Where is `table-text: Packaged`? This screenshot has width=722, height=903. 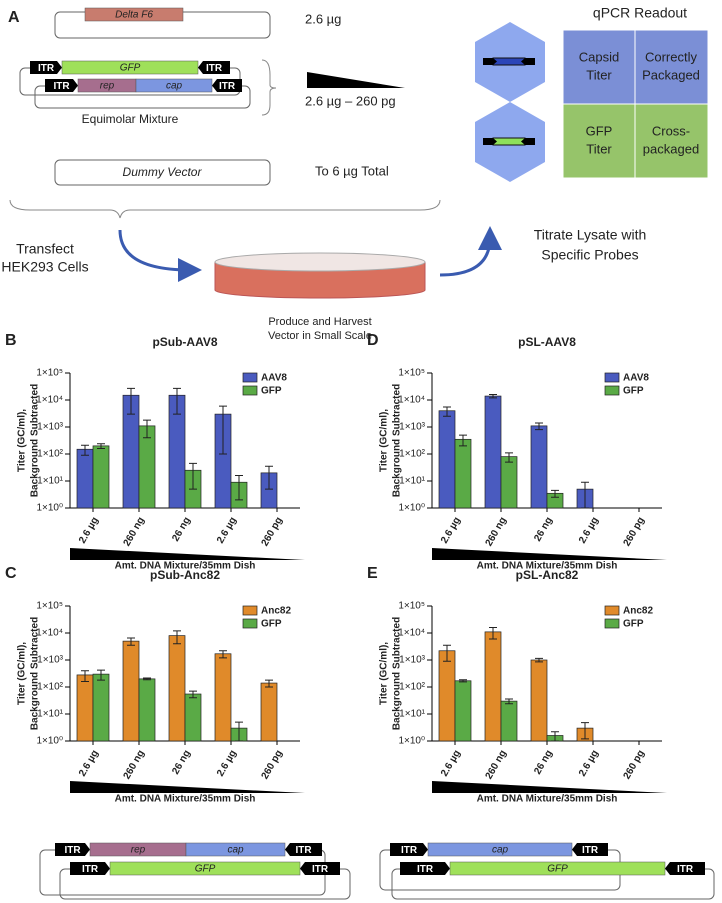
table-text: Packaged is located at coordinates (671, 74).